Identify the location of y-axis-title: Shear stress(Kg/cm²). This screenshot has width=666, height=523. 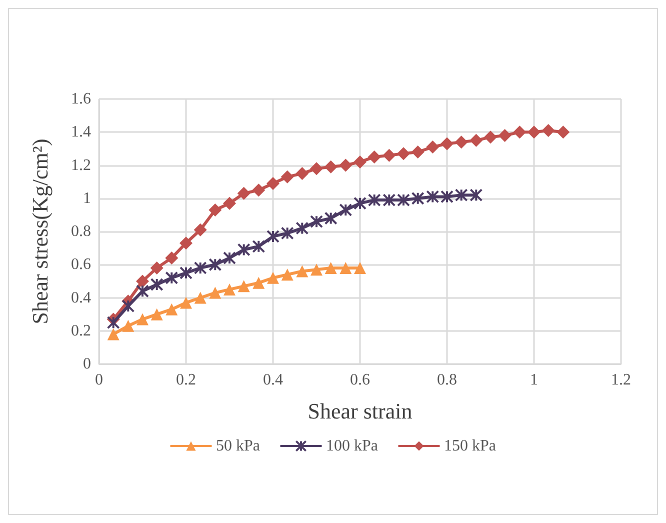
(40, 231).